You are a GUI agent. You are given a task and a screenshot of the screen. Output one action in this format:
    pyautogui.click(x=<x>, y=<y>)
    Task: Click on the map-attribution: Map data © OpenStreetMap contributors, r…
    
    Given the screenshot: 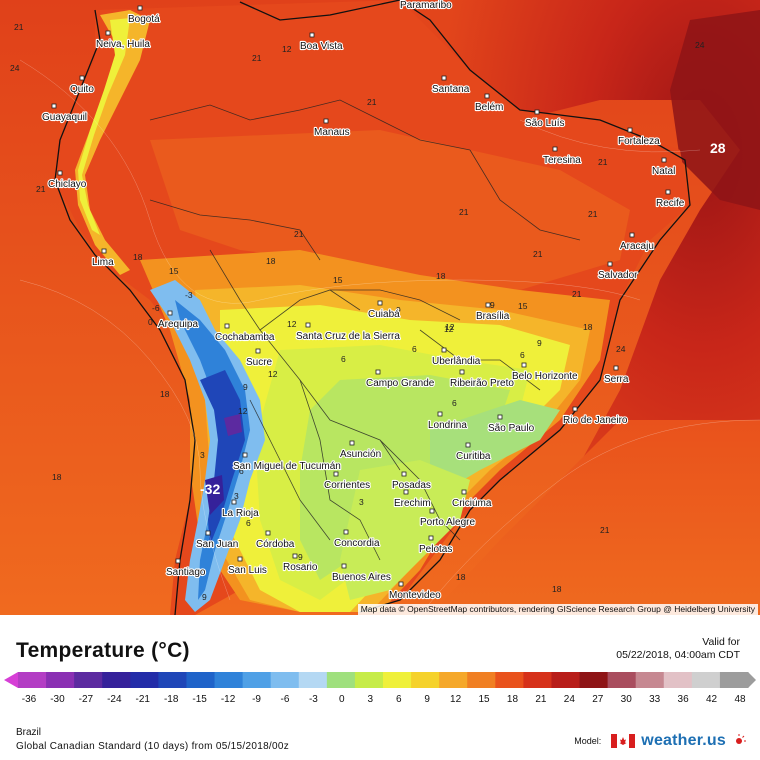 What is the action you would take?
    pyautogui.click(x=557, y=609)
    